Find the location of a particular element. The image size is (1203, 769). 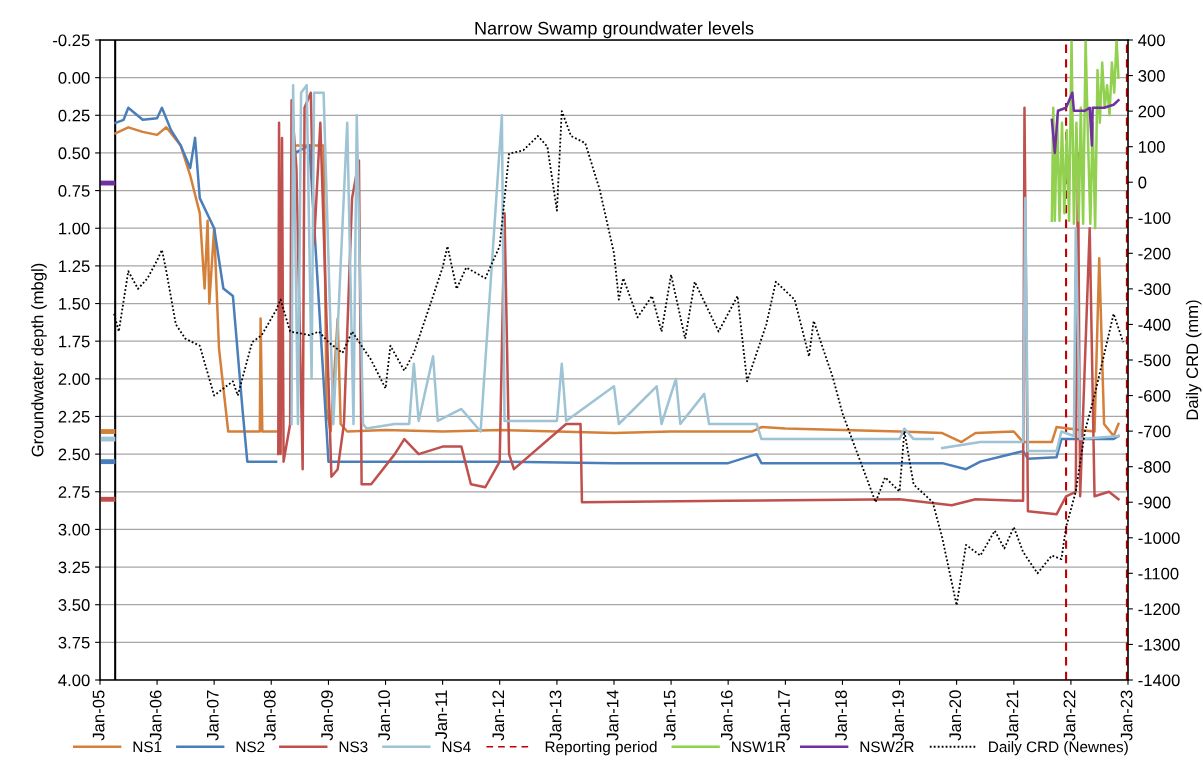

y-tick-label: 1.75 is located at coordinates (74, 341).